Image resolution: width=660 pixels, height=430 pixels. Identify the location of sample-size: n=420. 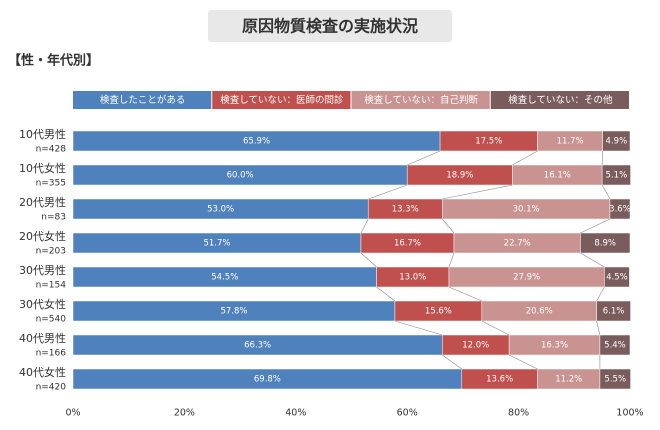
(51, 388).